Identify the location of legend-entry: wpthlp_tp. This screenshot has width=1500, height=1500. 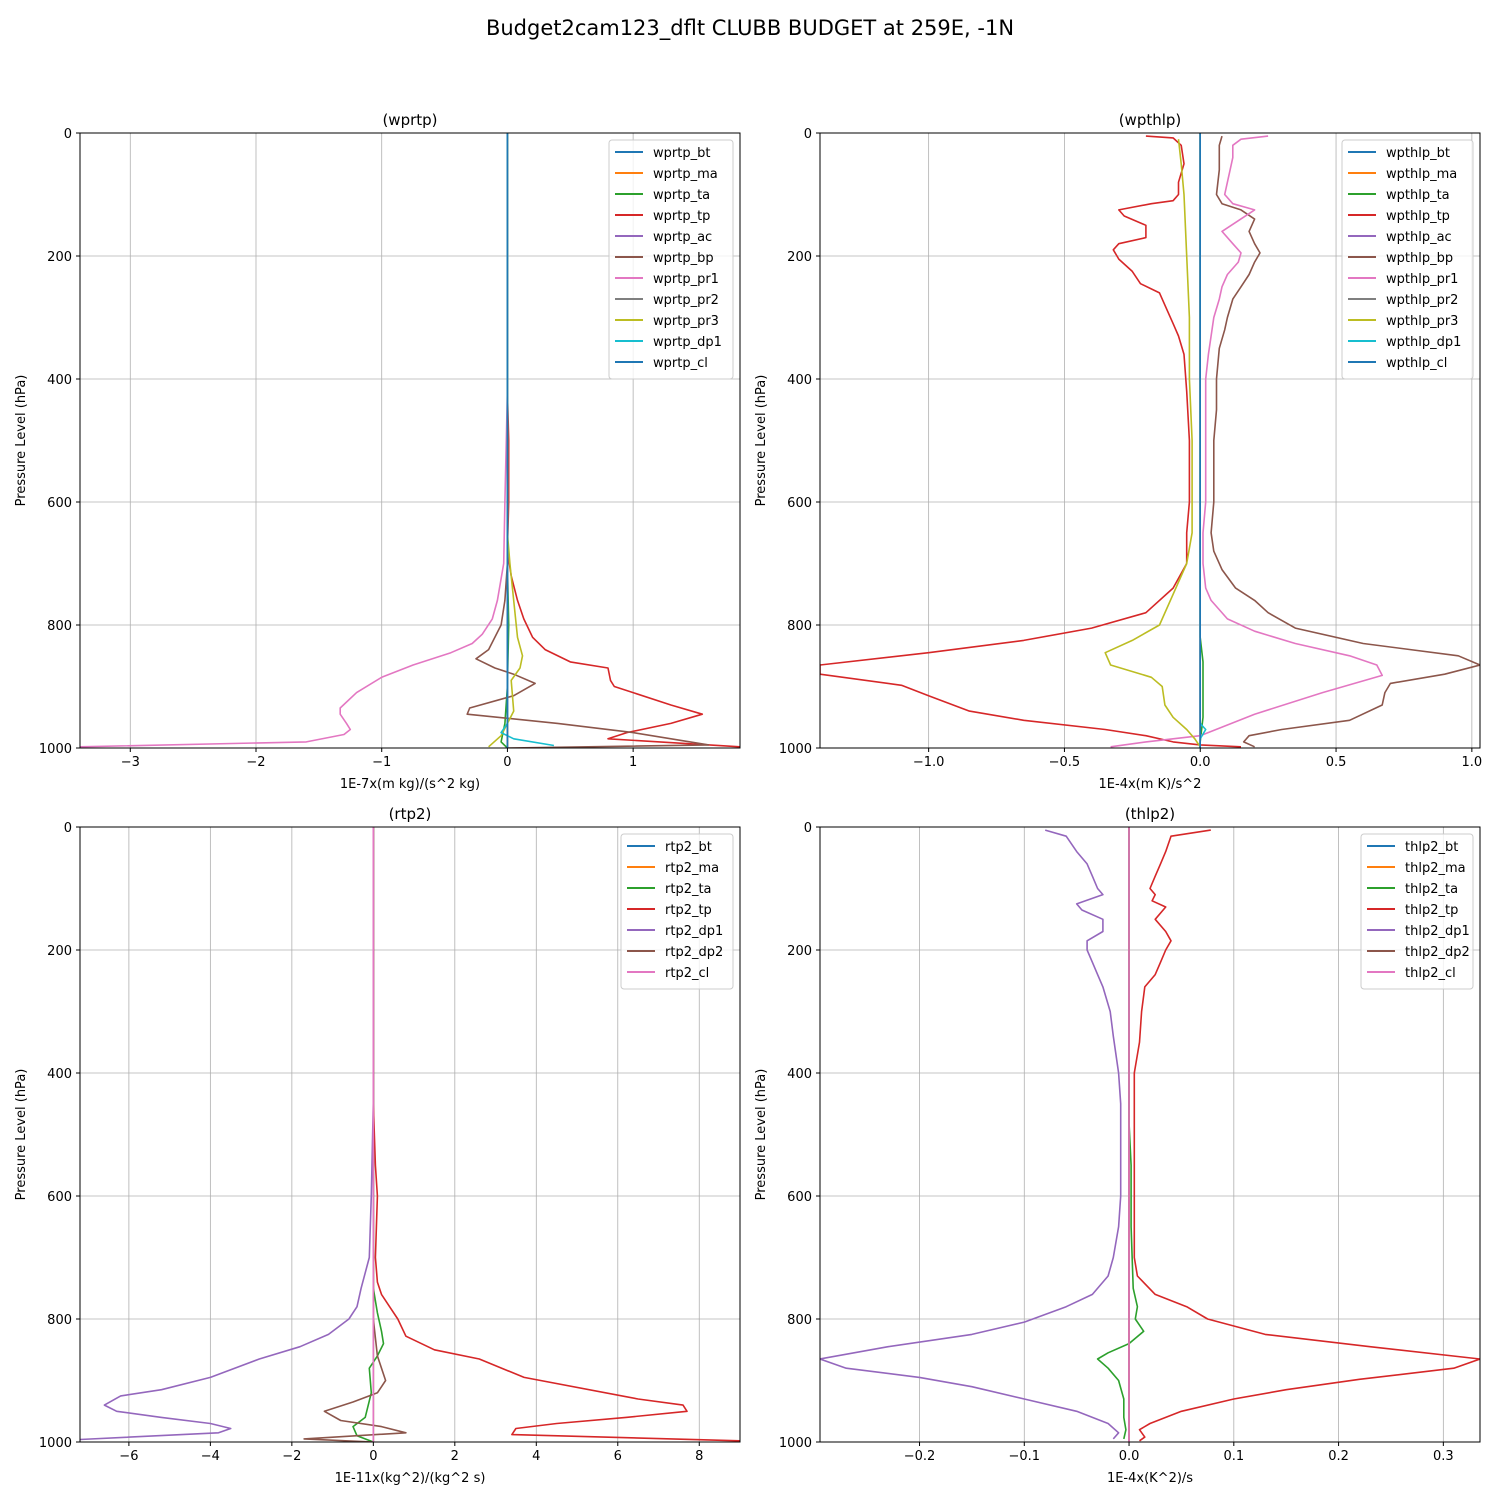
(1418, 216).